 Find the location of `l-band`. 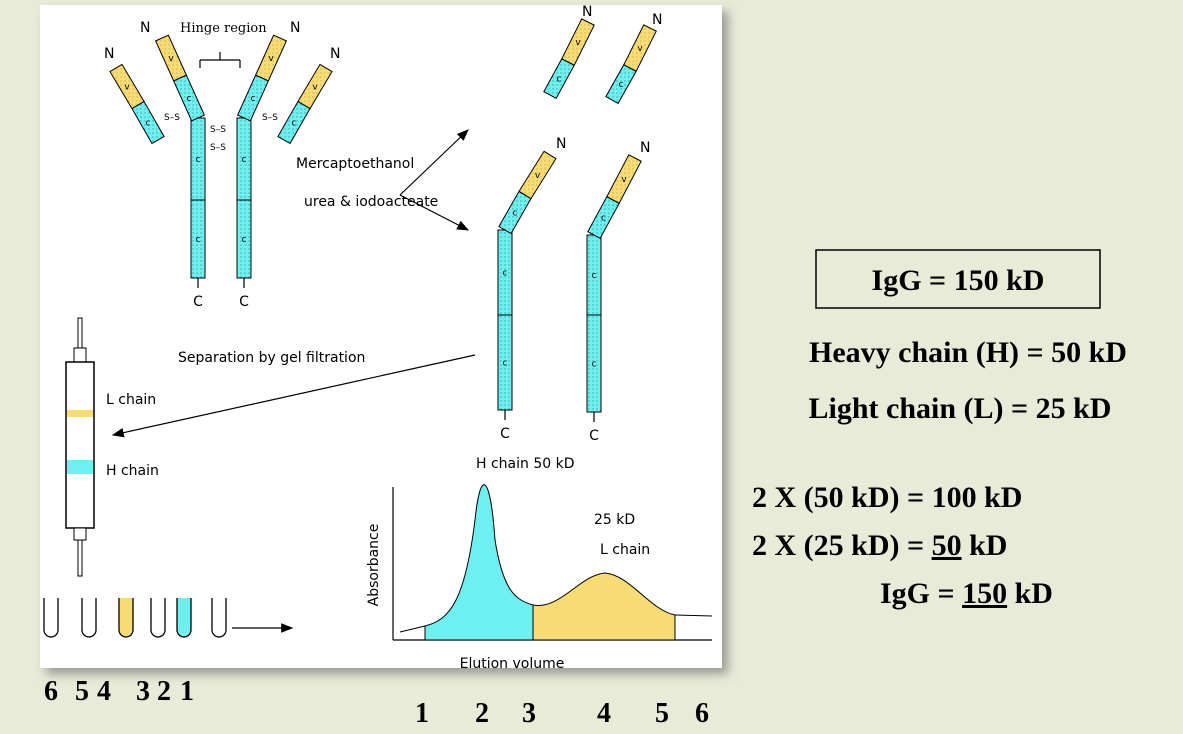

l-band is located at coordinates (80, 413).